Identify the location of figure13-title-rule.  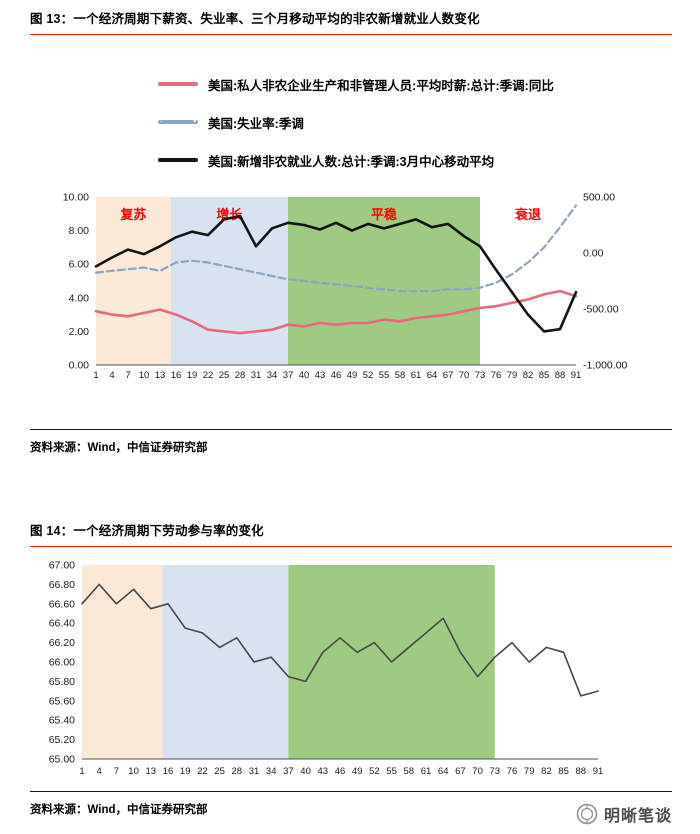
(351, 34).